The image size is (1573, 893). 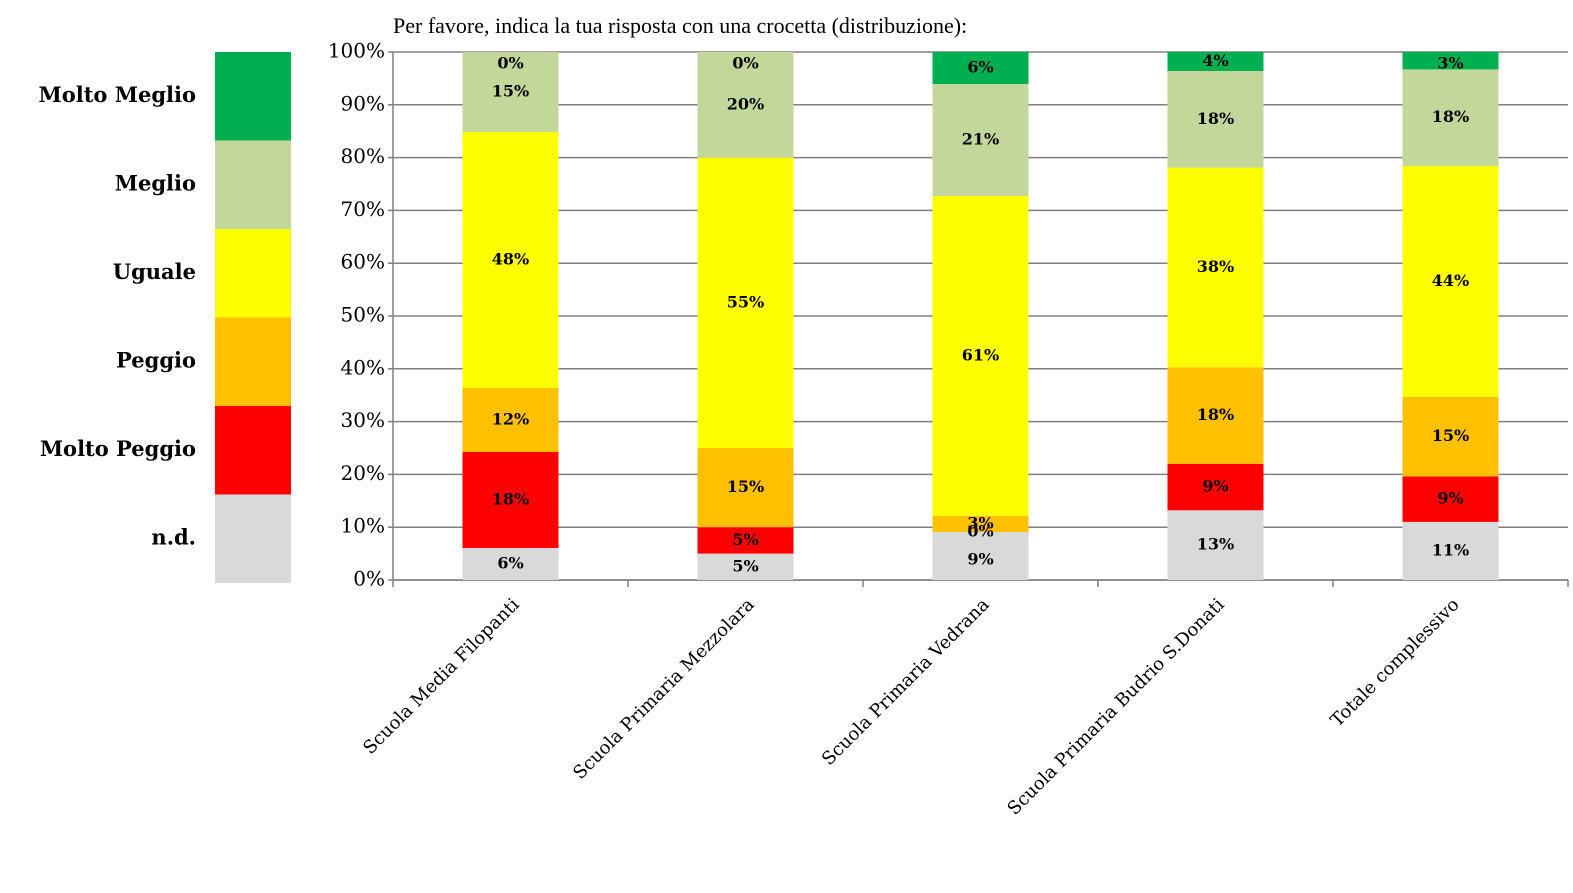 What do you see at coordinates (173, 536) in the screenshot?
I see `legend-label: n.d.` at bounding box center [173, 536].